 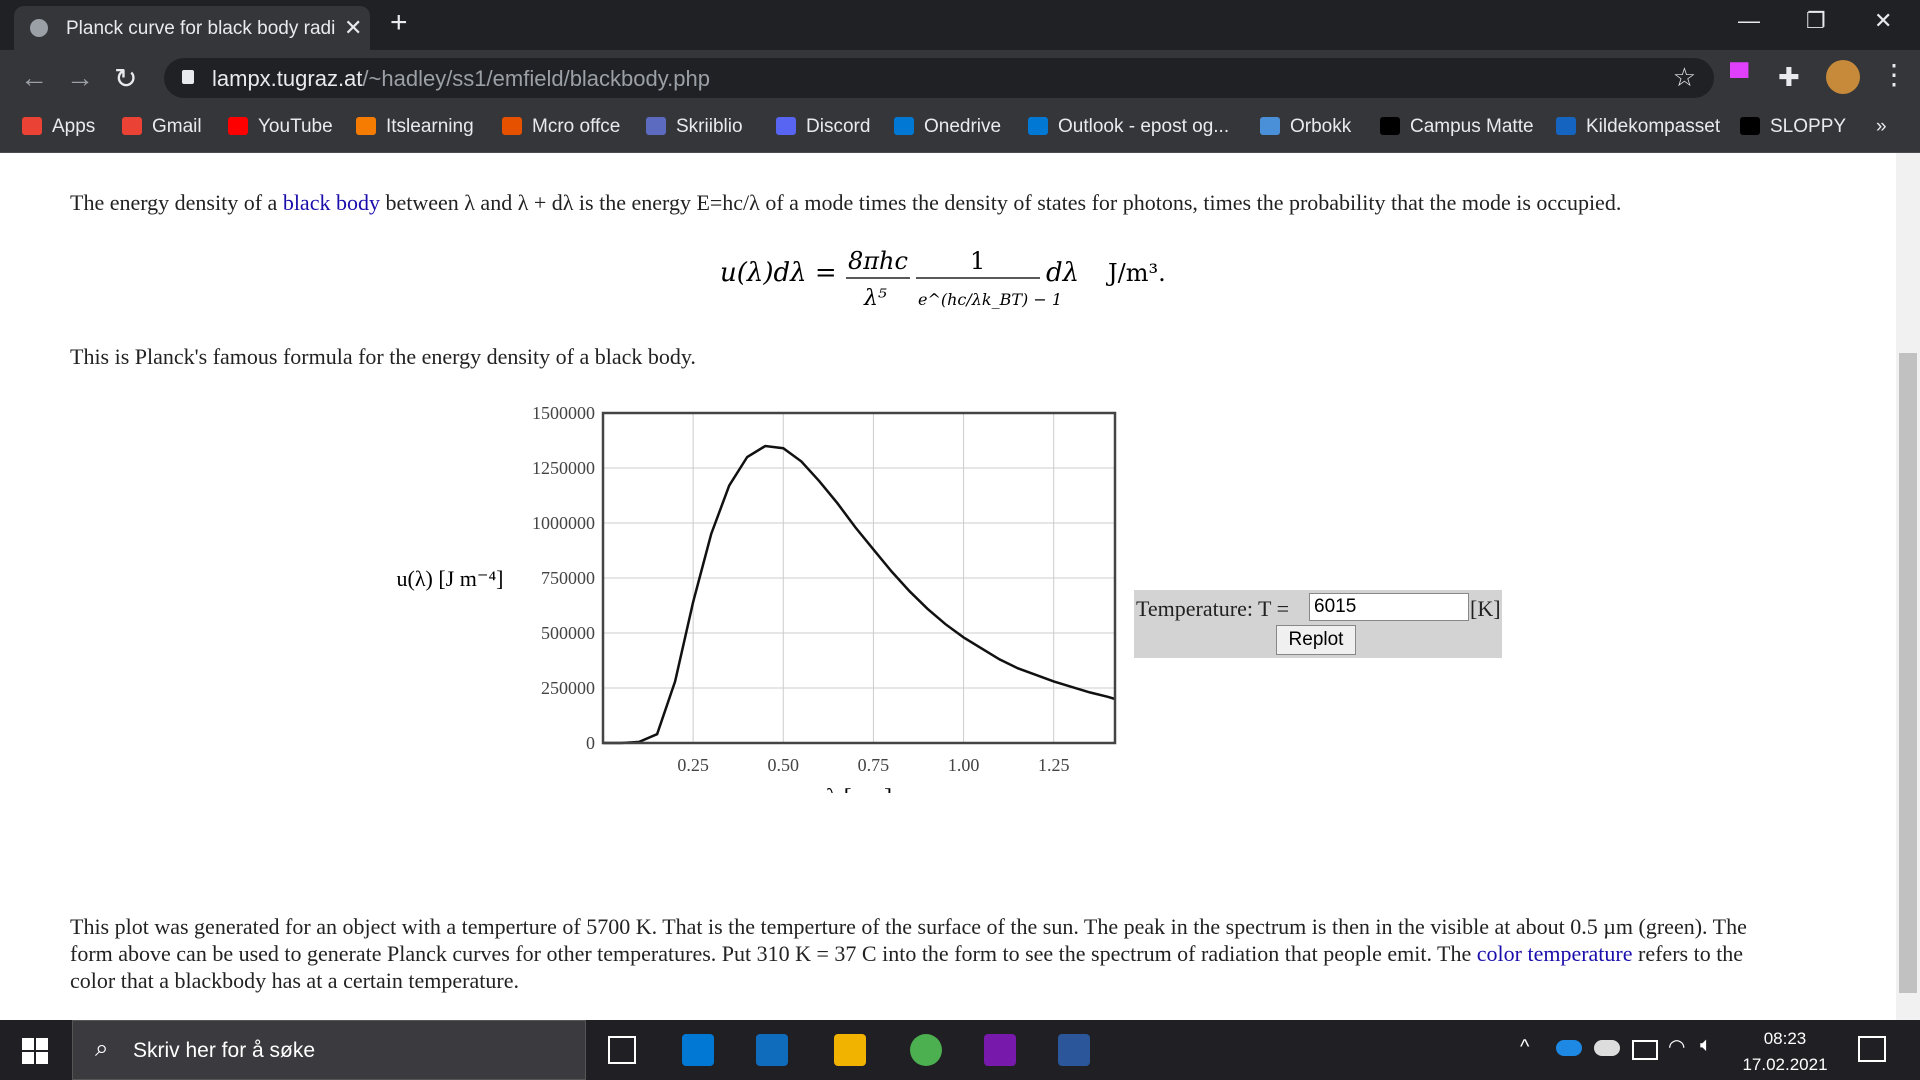 What do you see at coordinates (874, 765) in the screenshot?
I see `x-tick-label: 0.75` at bounding box center [874, 765].